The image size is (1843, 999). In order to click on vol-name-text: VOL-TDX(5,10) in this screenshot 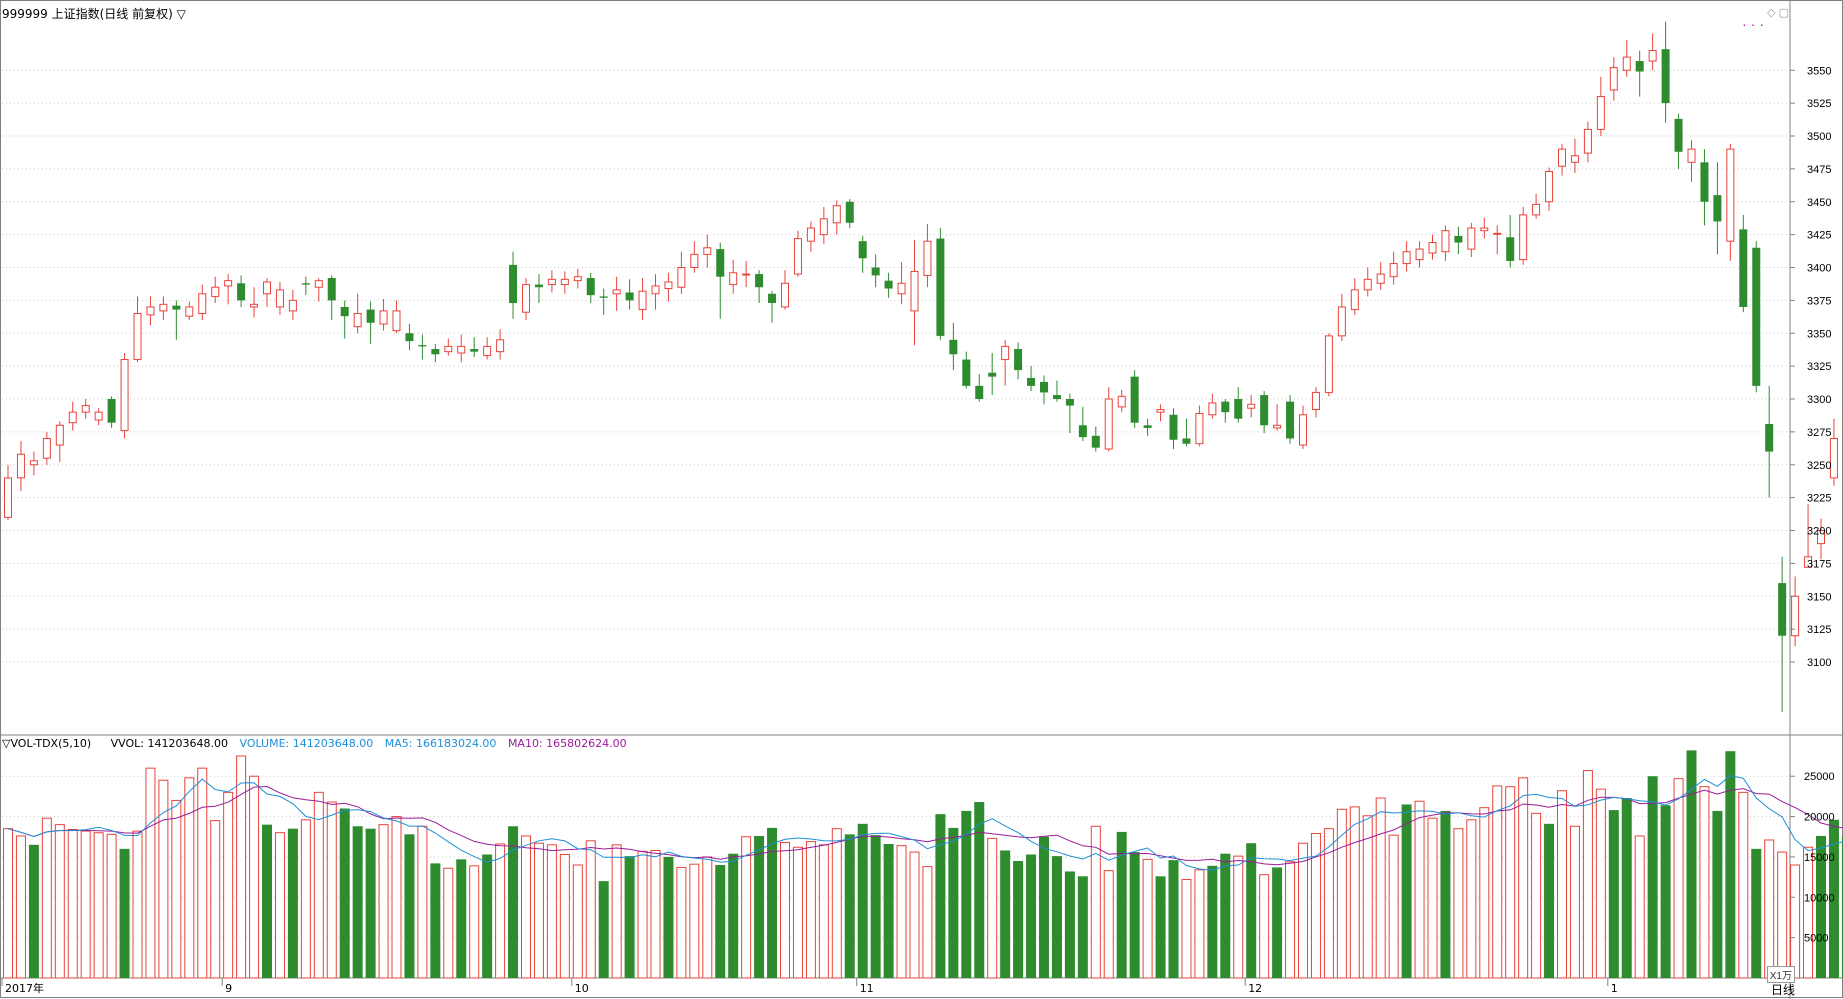, I will do `click(51, 743)`.